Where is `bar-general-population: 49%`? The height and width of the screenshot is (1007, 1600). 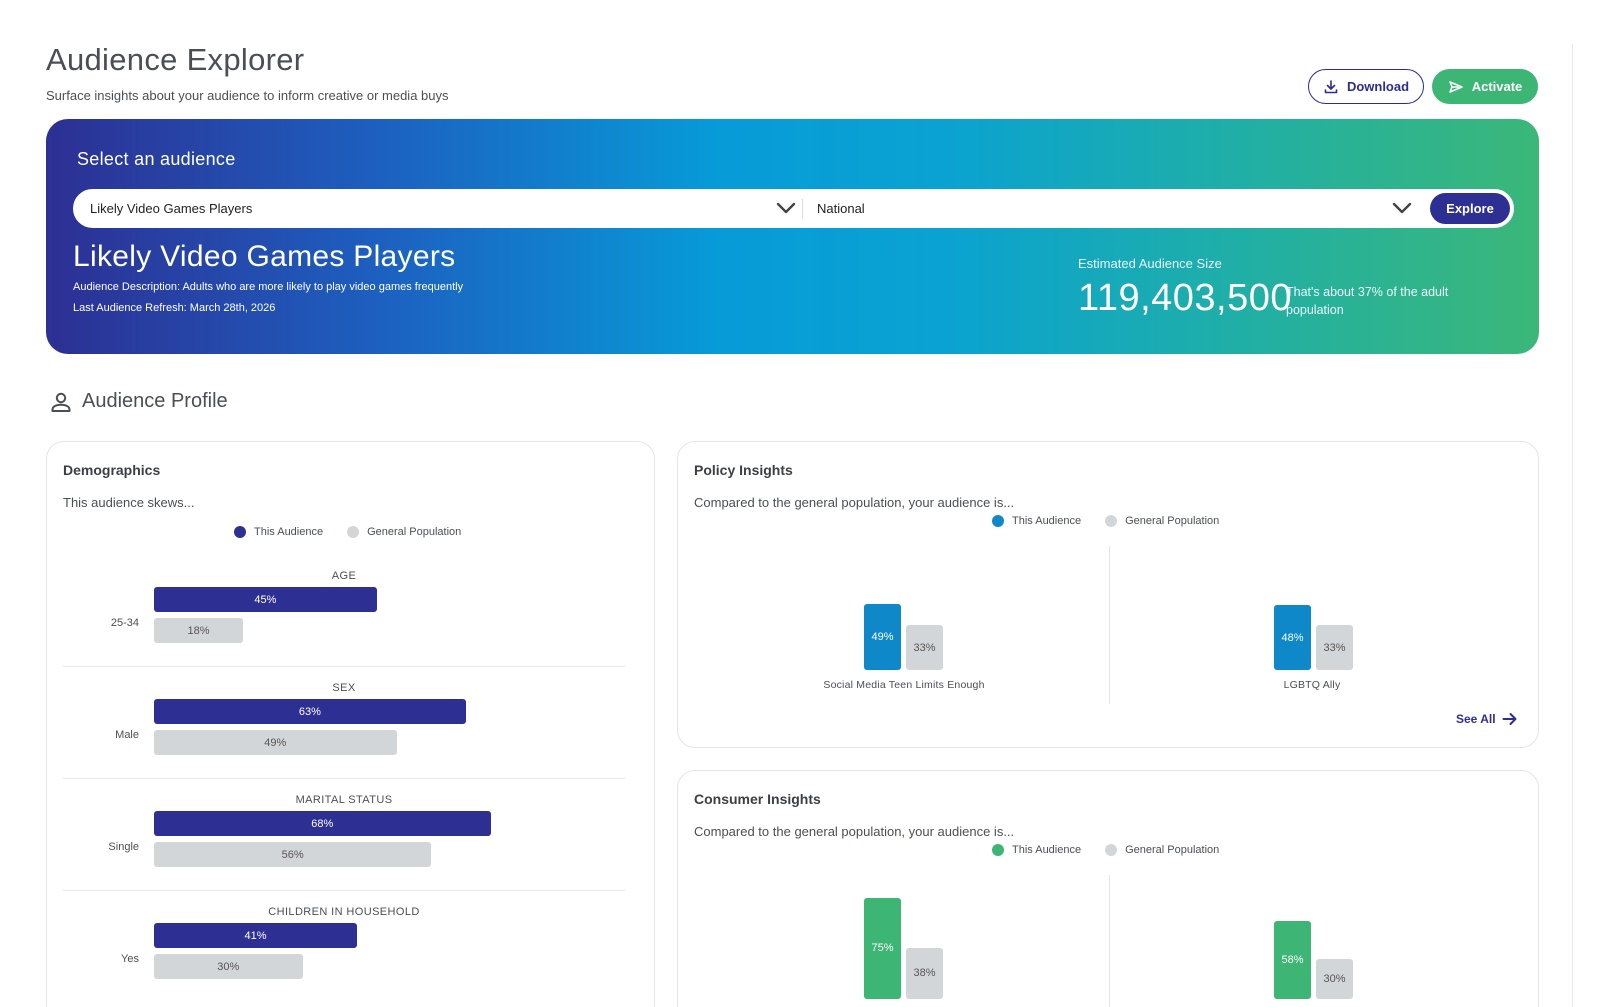 bar-general-population: 49% is located at coordinates (275, 742).